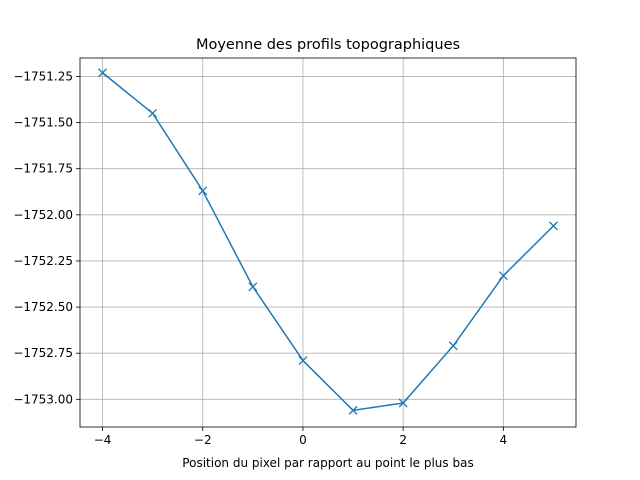  I want to click on x-tick-label: −4, so click(103, 440).